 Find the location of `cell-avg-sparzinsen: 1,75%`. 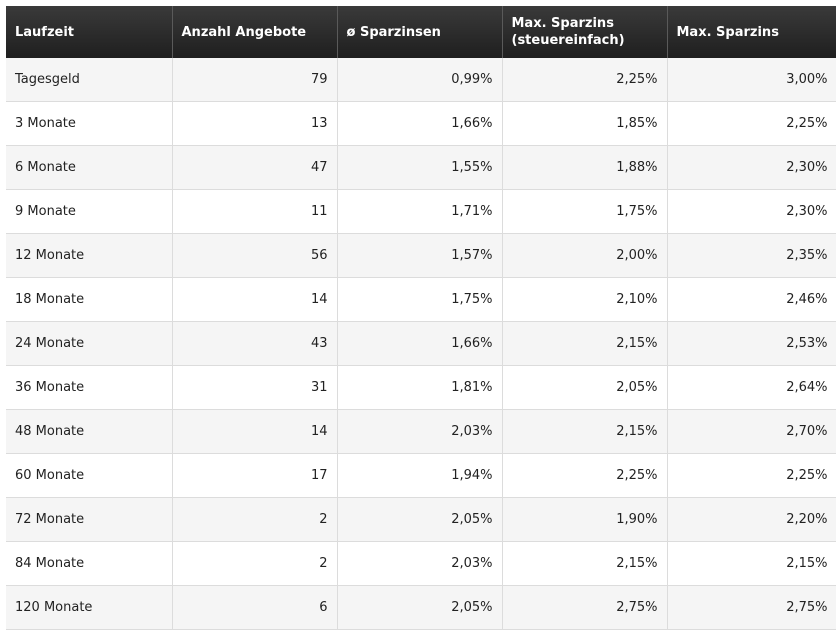

cell-avg-sparzinsen: 1,75% is located at coordinates (420, 299).